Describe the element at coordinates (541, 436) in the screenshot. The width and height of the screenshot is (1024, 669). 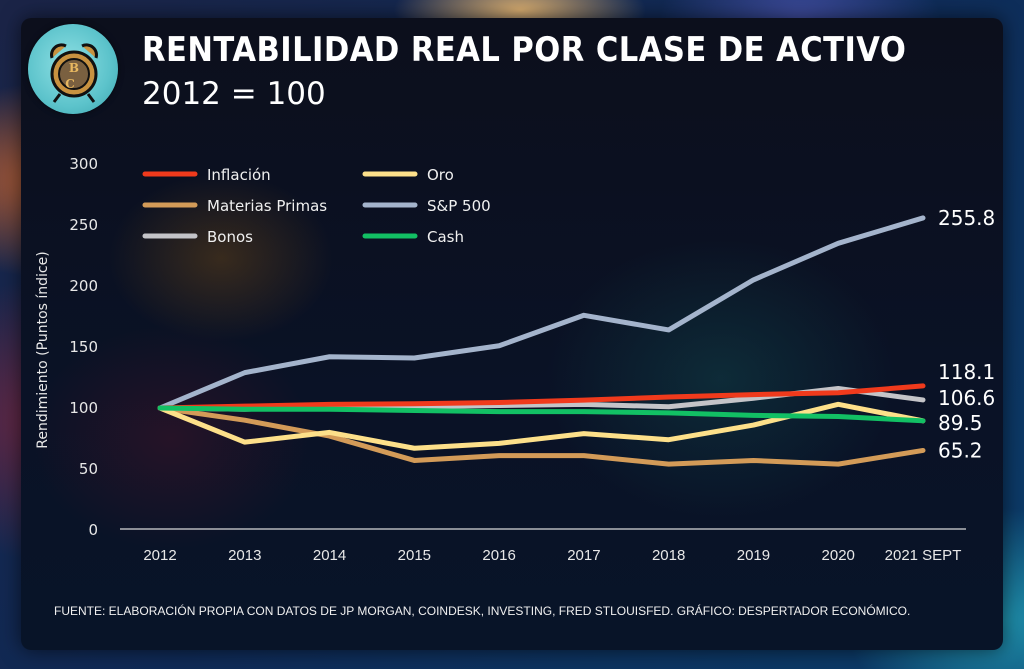
I see `series-line-materias-primas` at that location.